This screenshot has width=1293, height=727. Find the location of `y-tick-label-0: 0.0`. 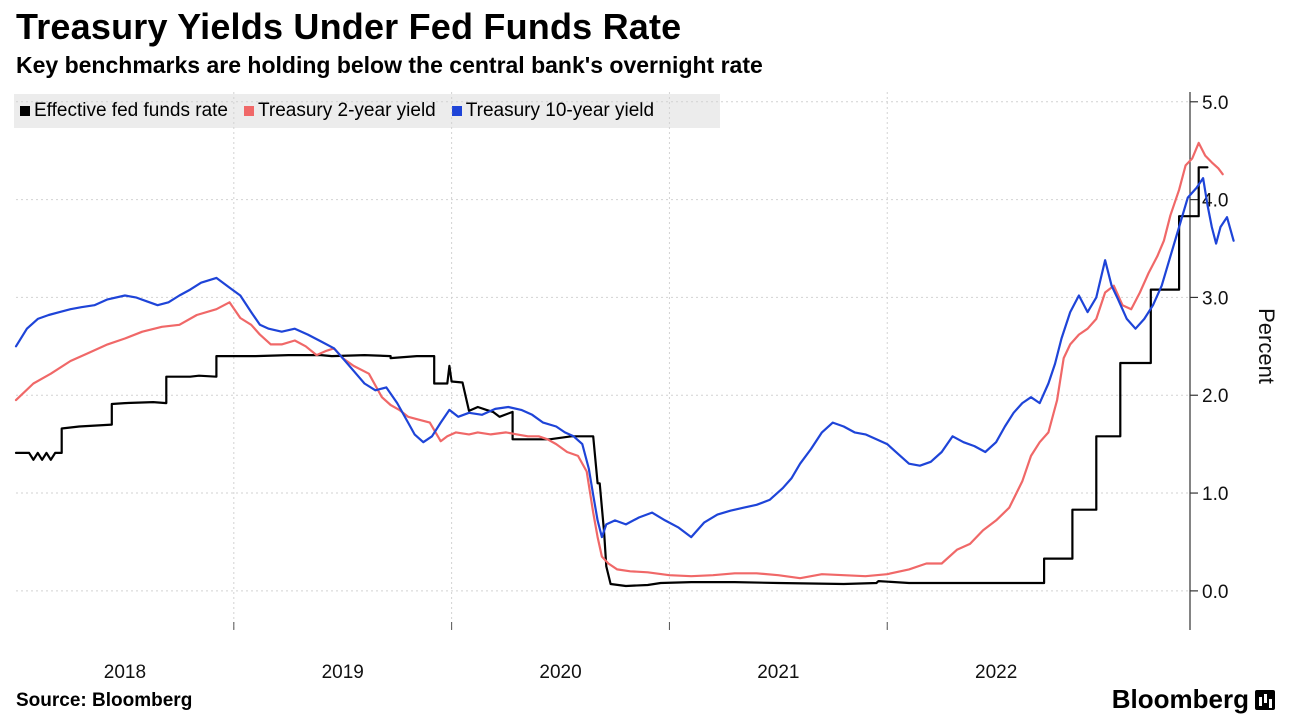

y-tick-label-0: 0.0 is located at coordinates (1215, 592).